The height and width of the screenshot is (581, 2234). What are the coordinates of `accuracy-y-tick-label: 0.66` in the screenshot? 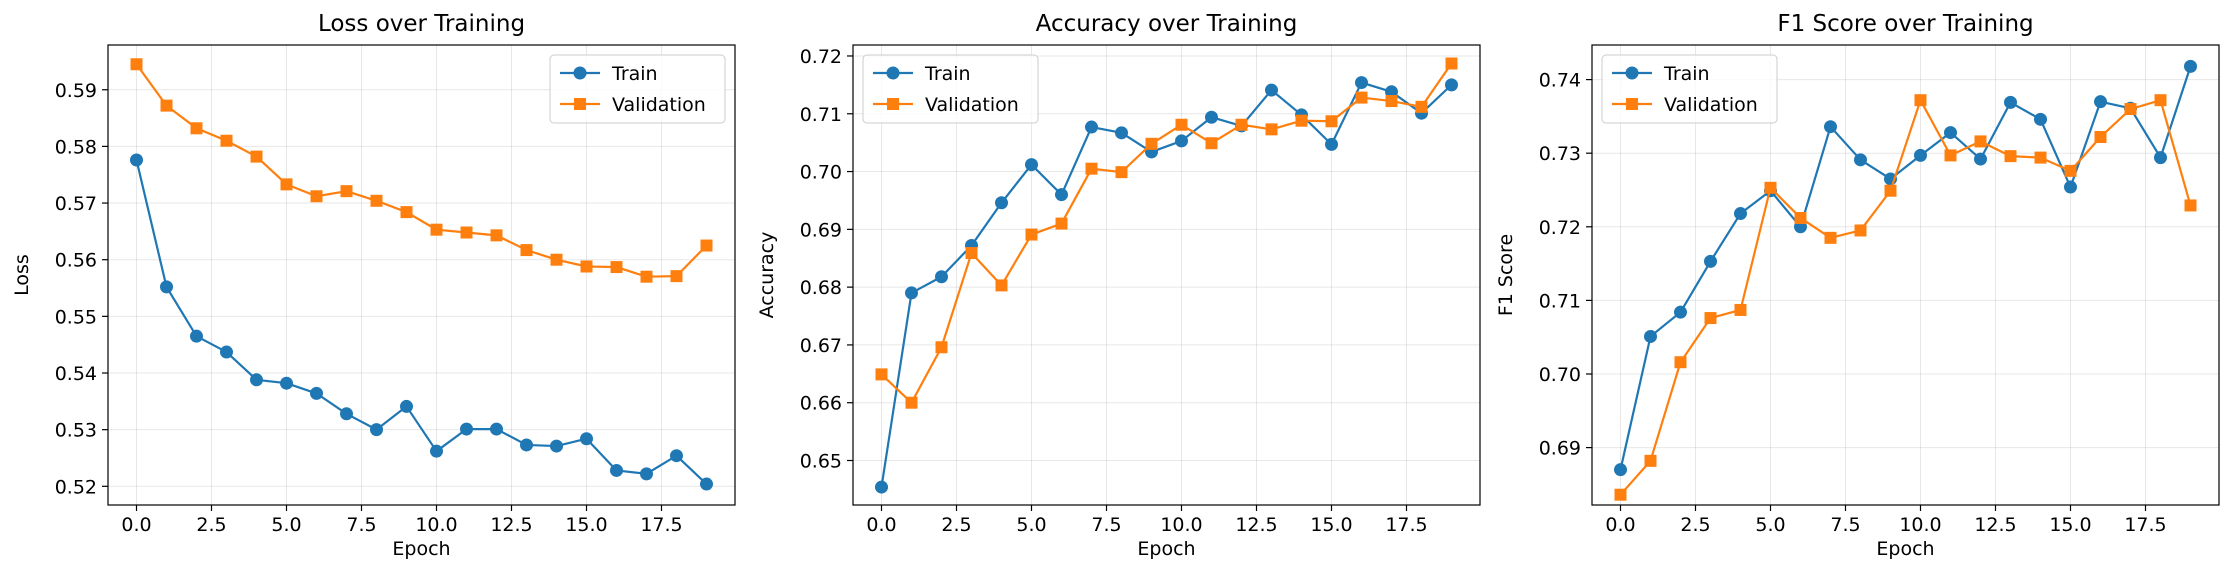 It's located at (821, 404).